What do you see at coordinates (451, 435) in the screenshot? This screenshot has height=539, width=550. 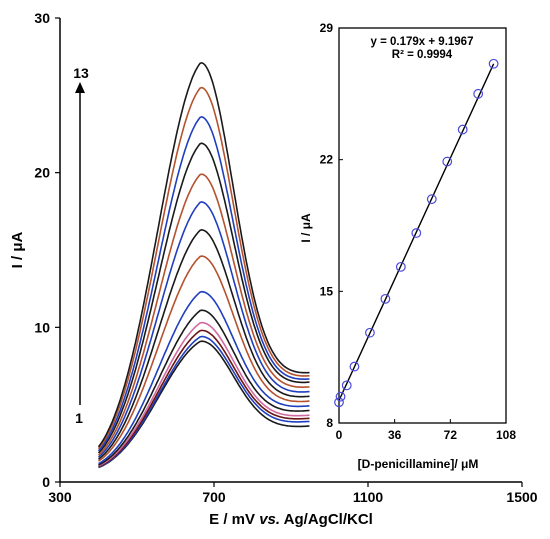 I see `inset-x-tick-label: 72` at bounding box center [451, 435].